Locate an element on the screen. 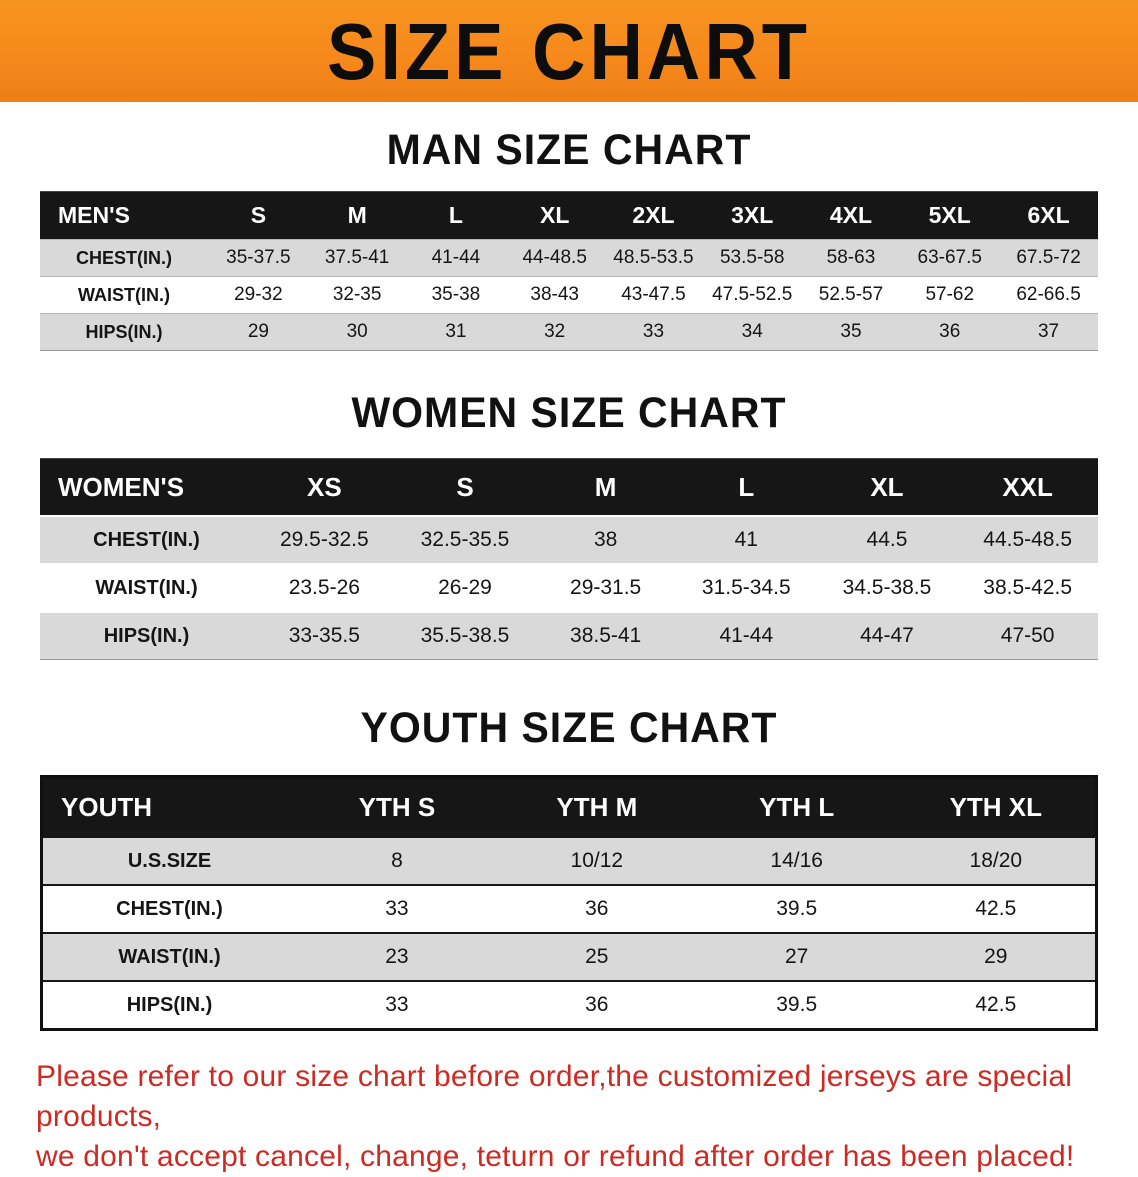 The width and height of the screenshot is (1138, 1177). size-column-header: XS is located at coordinates (324, 487).